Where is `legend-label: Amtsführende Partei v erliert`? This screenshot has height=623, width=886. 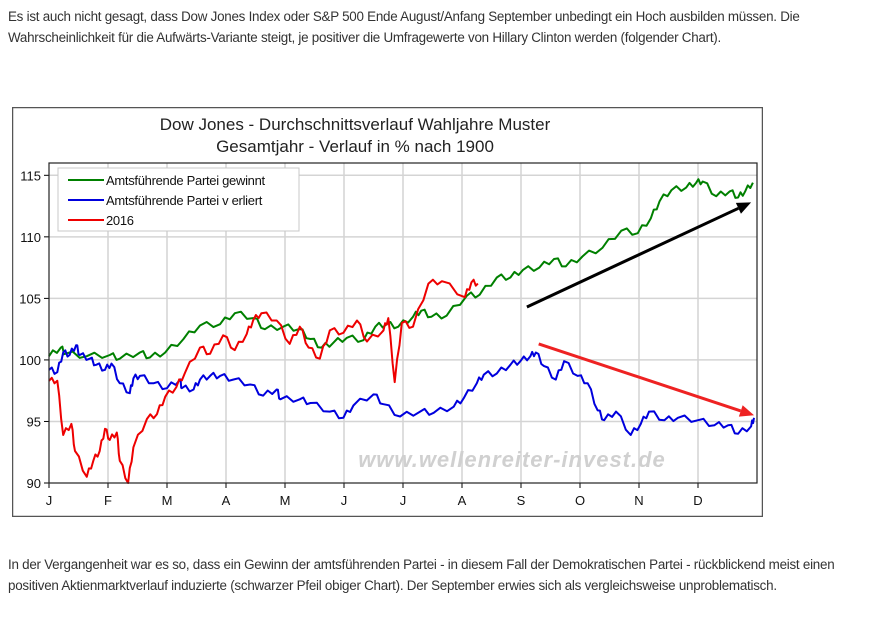
legend-label: Amtsführende Partei v erliert is located at coordinates (184, 200).